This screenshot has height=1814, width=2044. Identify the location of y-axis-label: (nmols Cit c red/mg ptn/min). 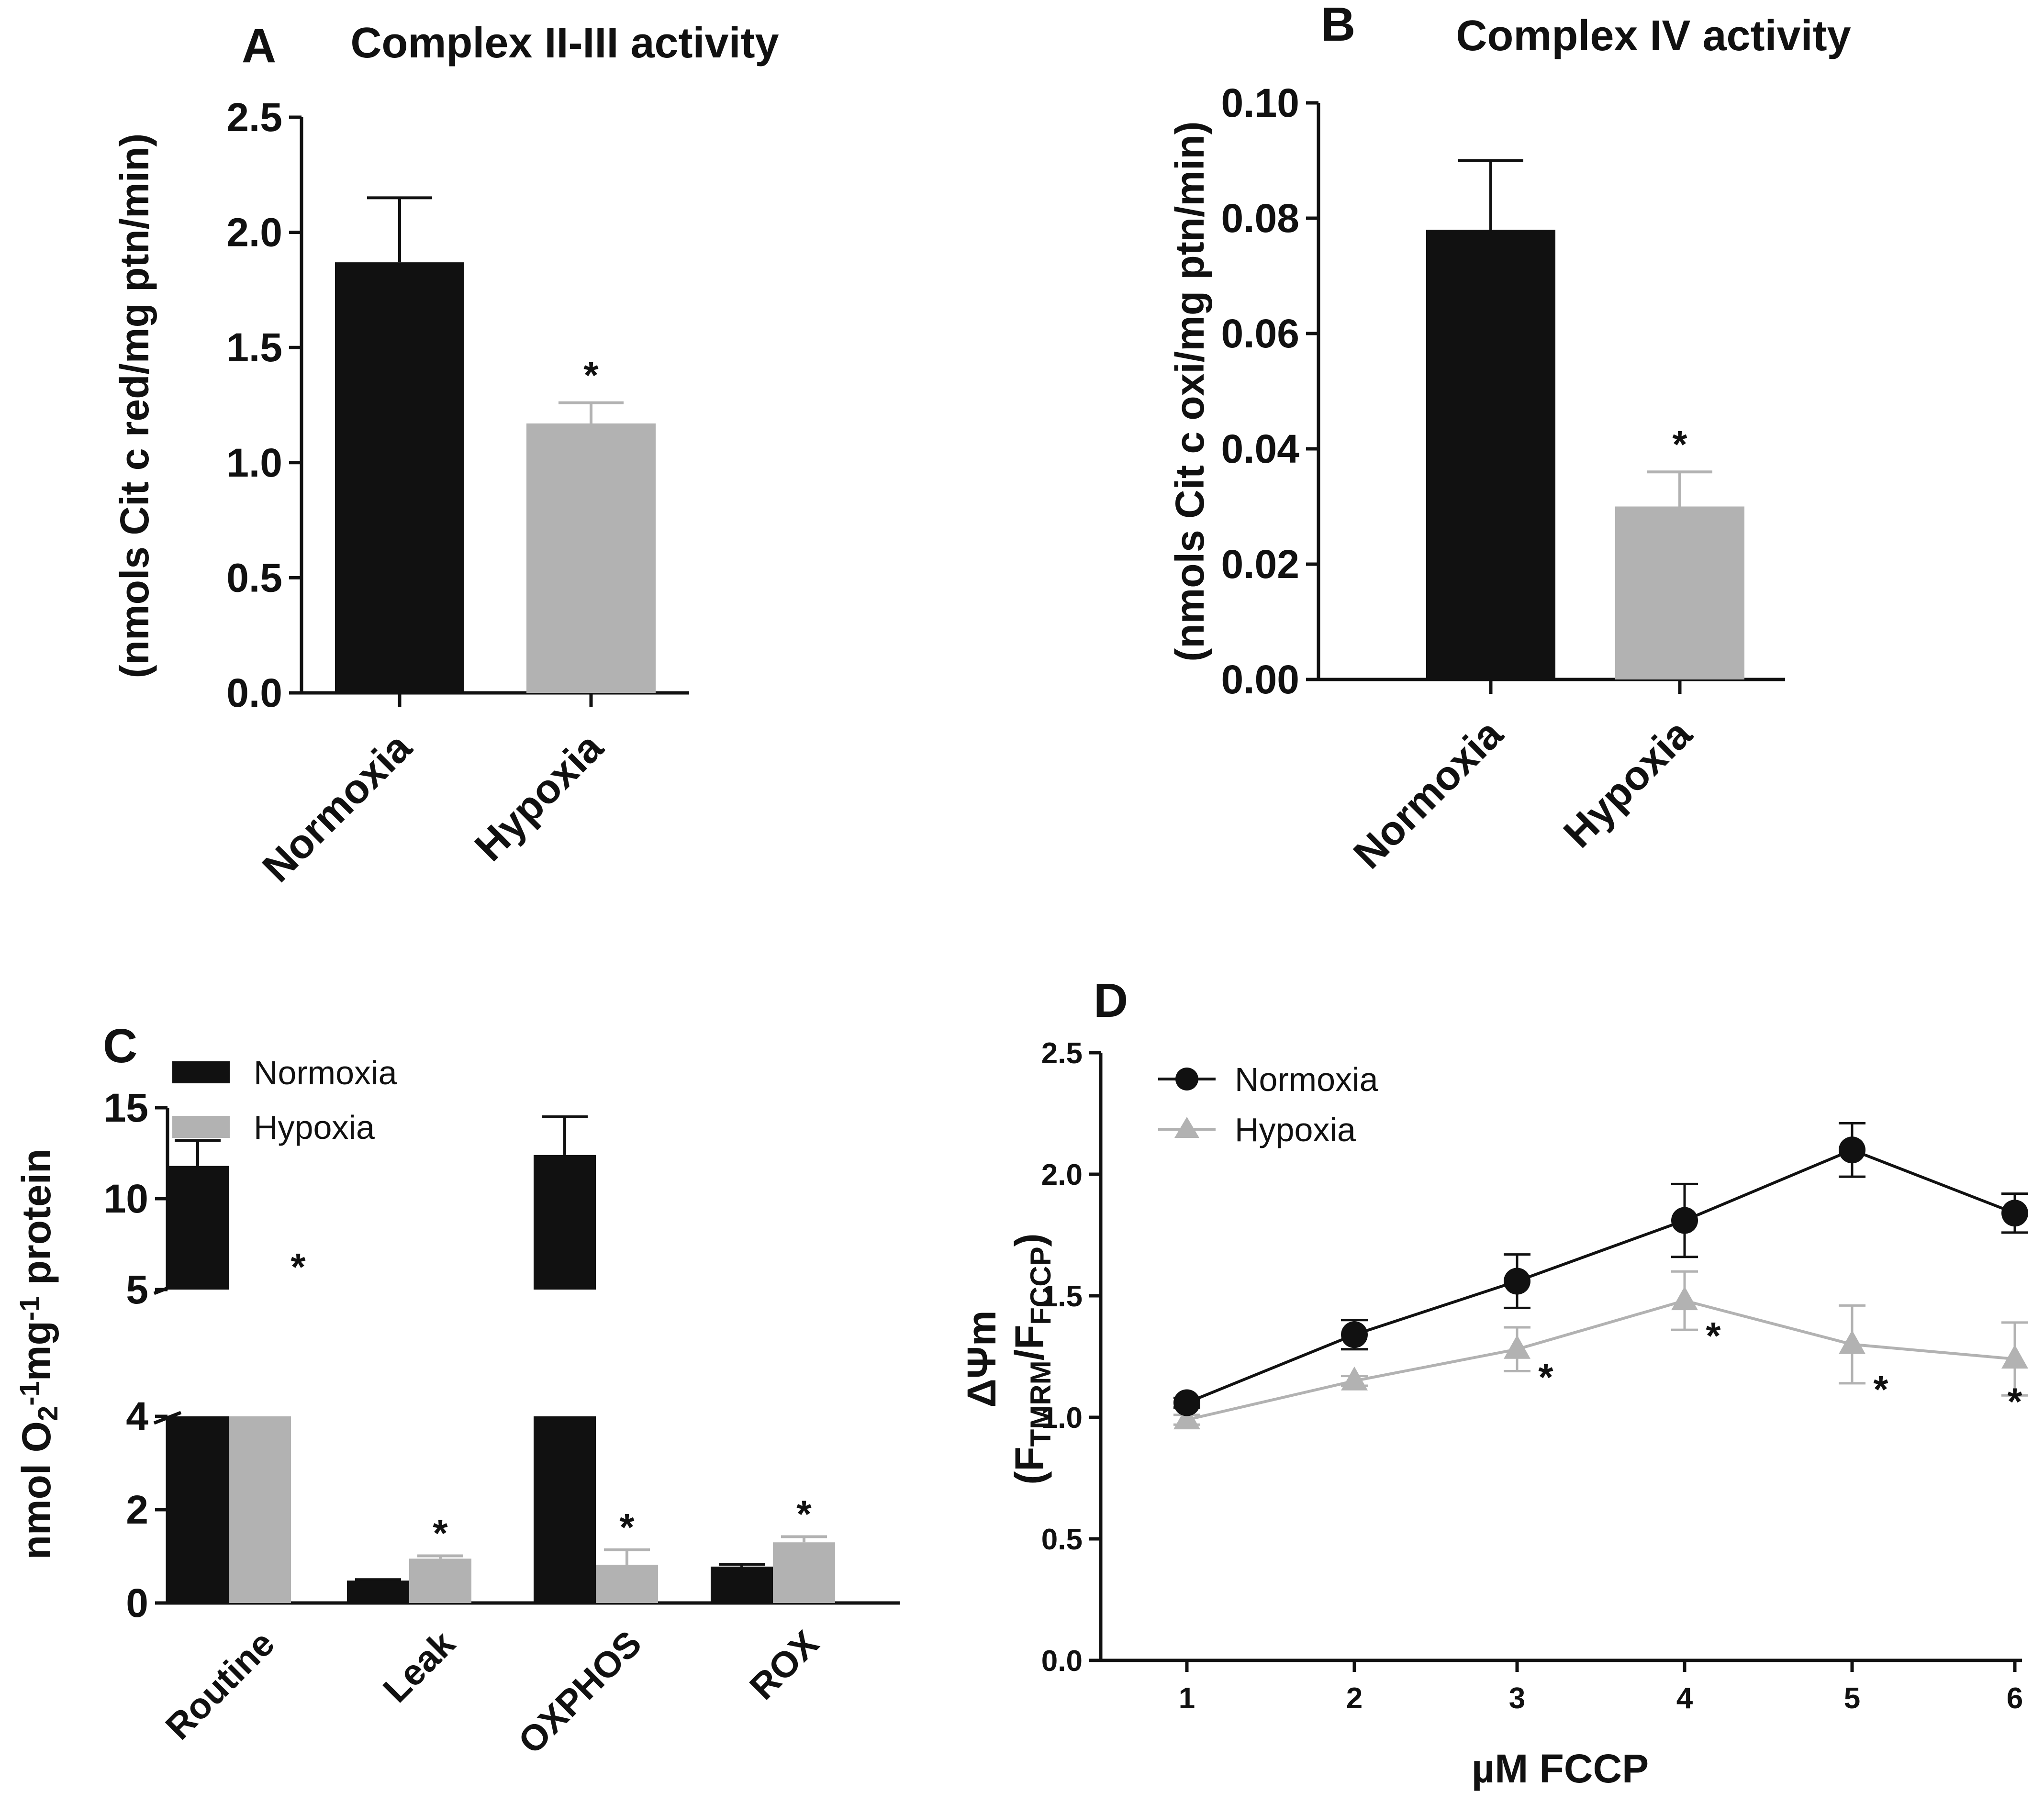
(134, 407).